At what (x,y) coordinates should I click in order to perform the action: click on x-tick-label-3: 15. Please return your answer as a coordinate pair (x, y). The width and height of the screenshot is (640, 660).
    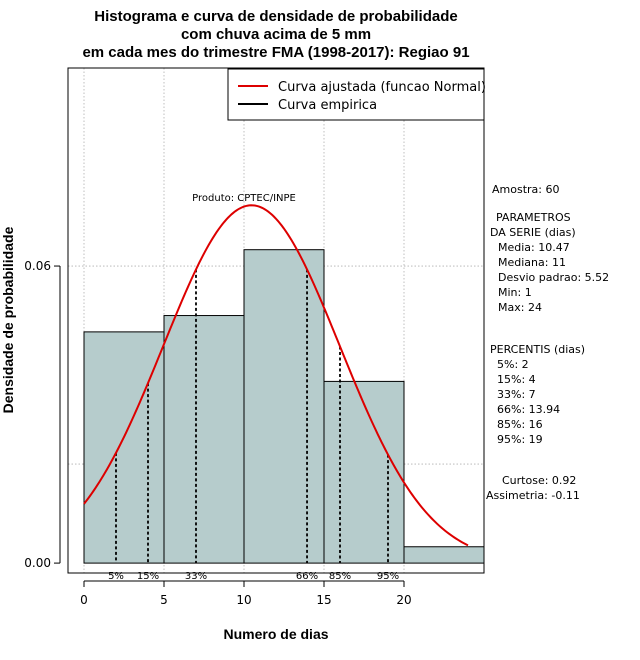
    Looking at the image, I should click on (323, 600).